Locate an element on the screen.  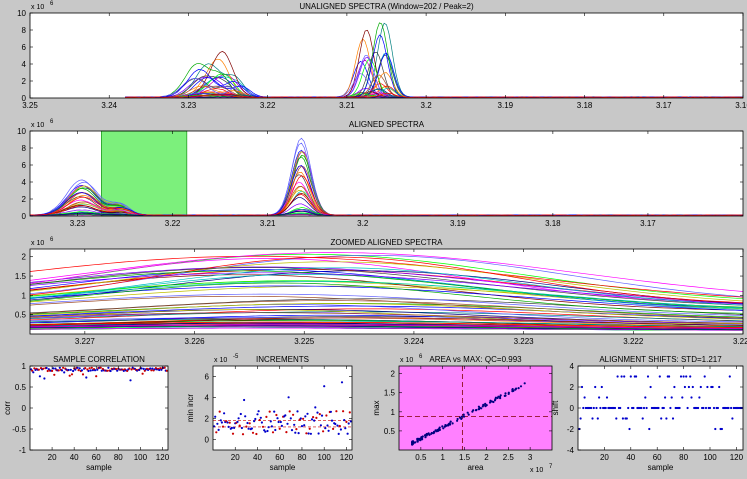
x-tick-label: 3.17 is located at coordinates (664, 105).